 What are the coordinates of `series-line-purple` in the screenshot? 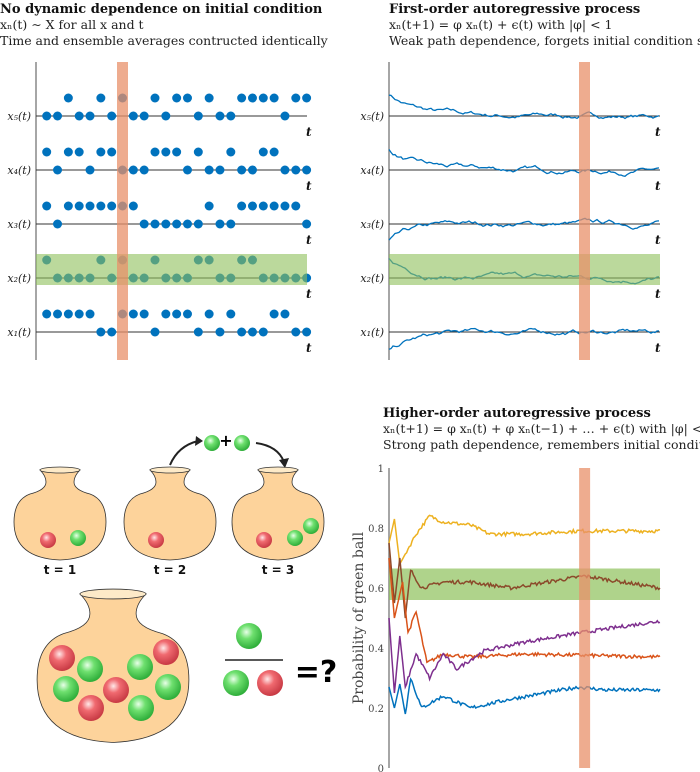 It's located at (524, 655).